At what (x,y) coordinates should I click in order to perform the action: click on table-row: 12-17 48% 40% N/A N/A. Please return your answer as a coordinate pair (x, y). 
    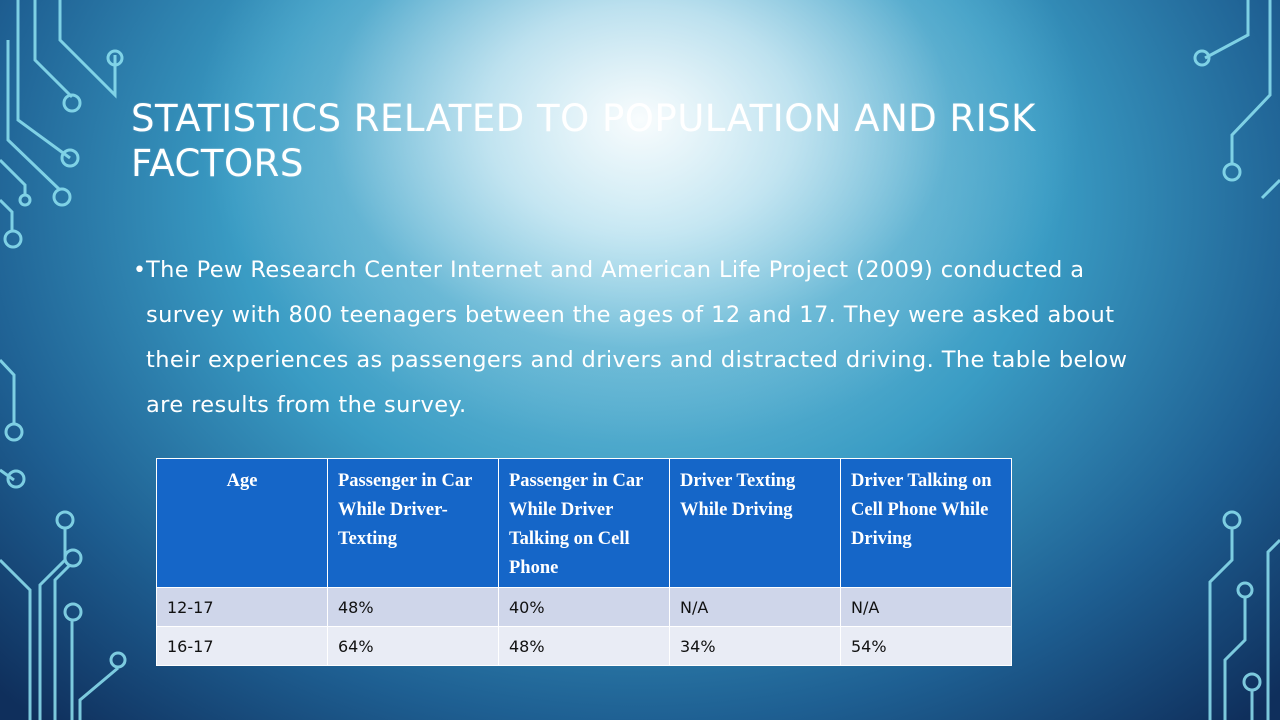
    Looking at the image, I should click on (584, 607).